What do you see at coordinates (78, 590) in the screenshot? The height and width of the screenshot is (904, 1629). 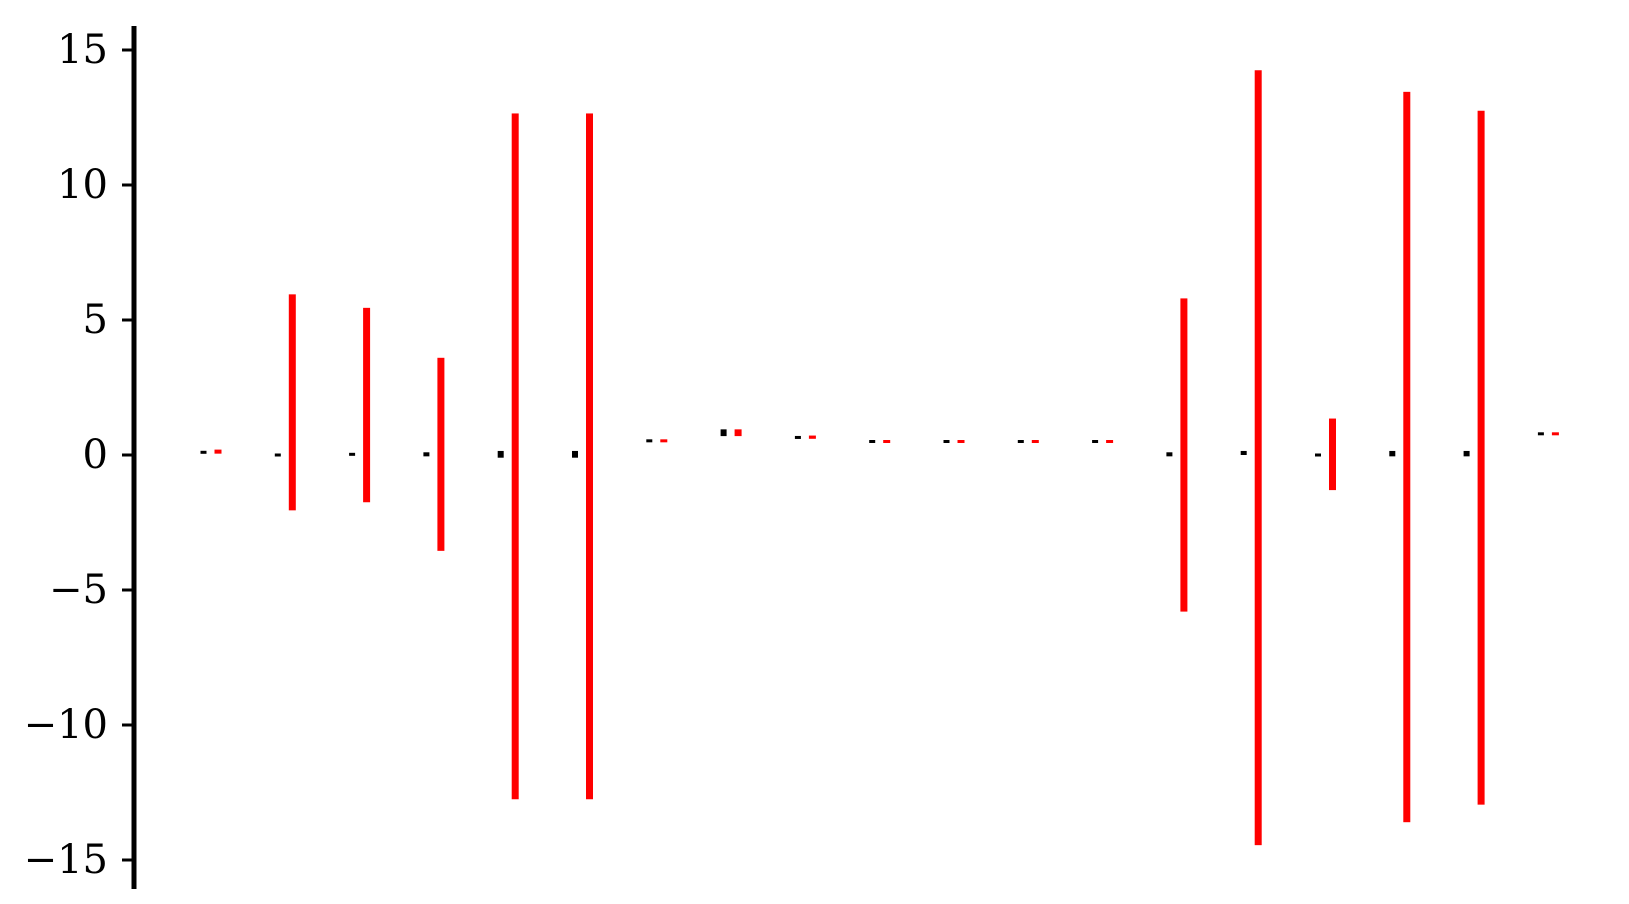 I see `y-tick-label: −5` at bounding box center [78, 590].